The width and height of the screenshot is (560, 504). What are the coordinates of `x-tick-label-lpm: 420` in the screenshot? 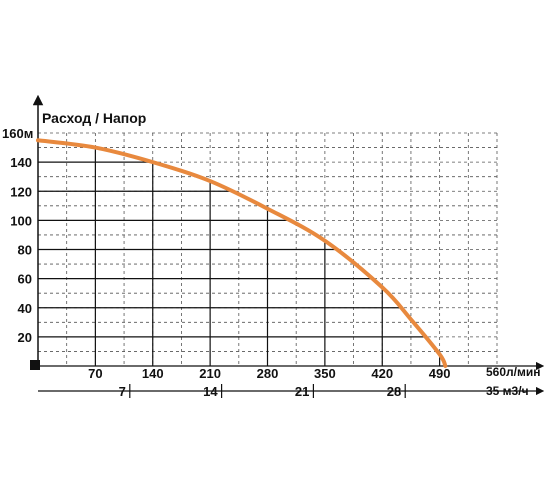 It's located at (382, 373).